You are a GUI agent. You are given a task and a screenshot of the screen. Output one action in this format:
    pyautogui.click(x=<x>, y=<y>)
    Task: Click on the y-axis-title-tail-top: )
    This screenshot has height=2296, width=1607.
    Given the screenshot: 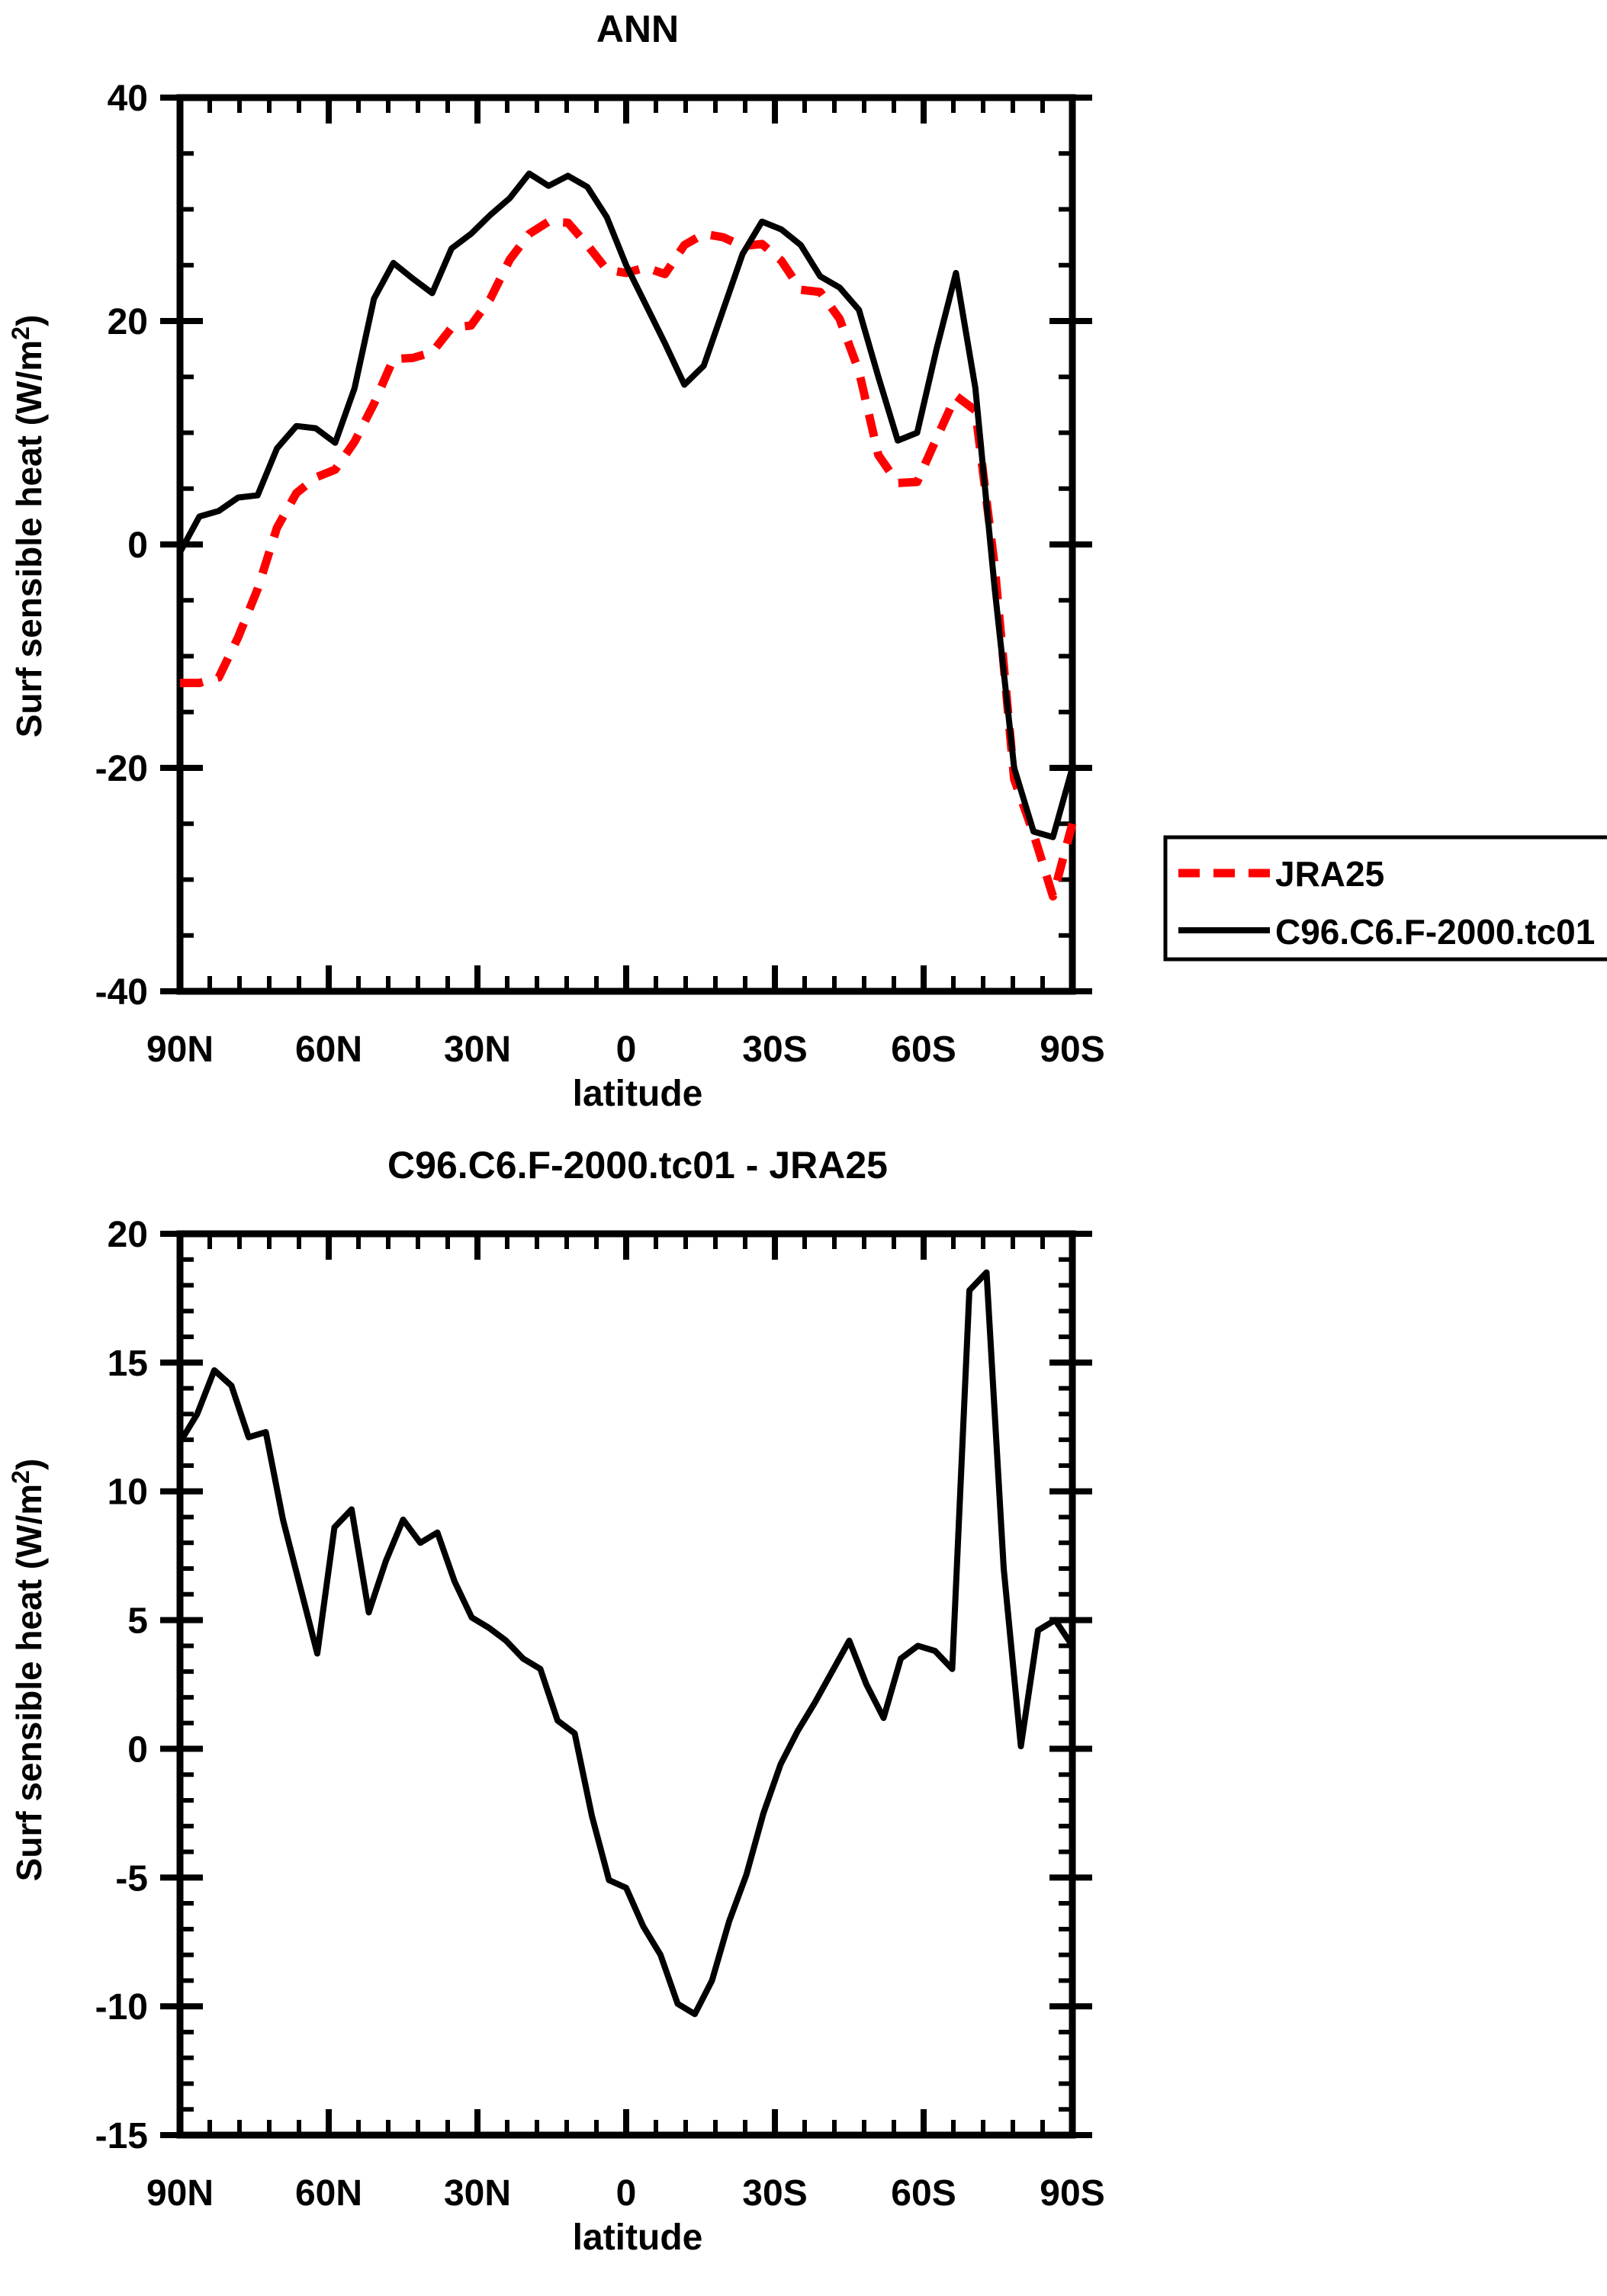 What is the action you would take?
    pyautogui.click(x=29, y=320)
    